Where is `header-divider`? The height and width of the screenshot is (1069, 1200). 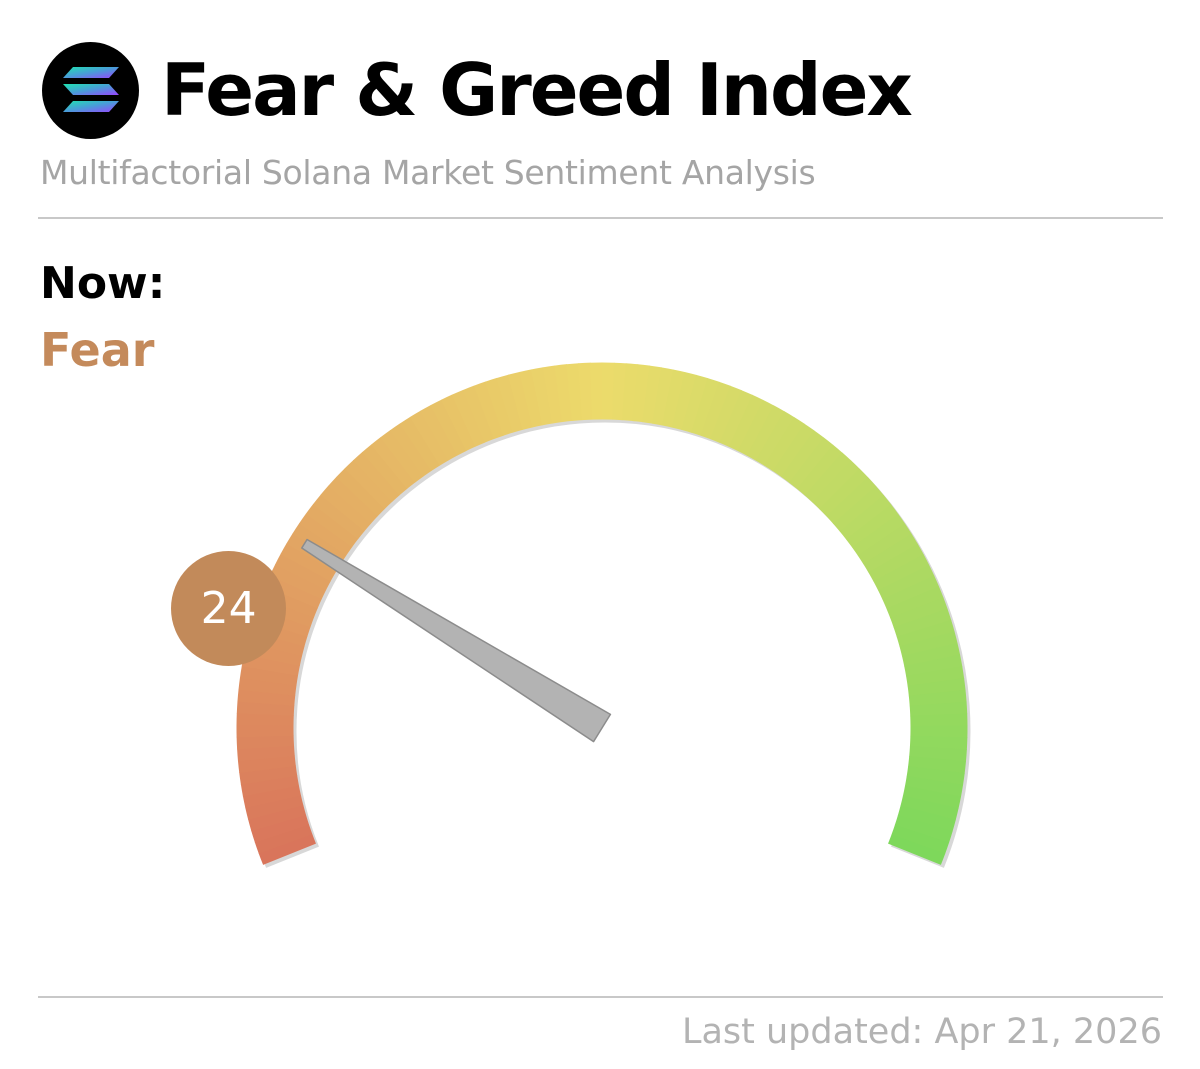
header-divider is located at coordinates (600, 218).